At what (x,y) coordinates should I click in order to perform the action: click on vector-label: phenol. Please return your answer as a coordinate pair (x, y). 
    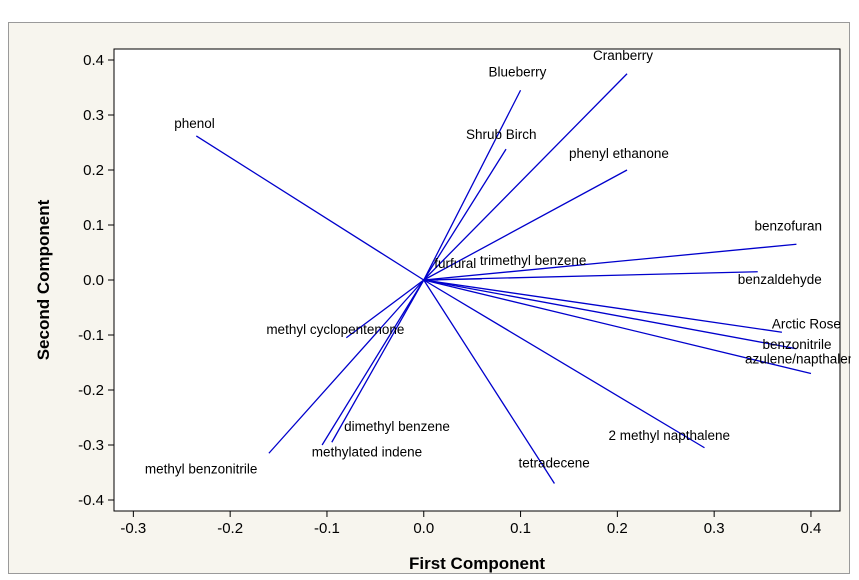
    Looking at the image, I should click on (194, 123).